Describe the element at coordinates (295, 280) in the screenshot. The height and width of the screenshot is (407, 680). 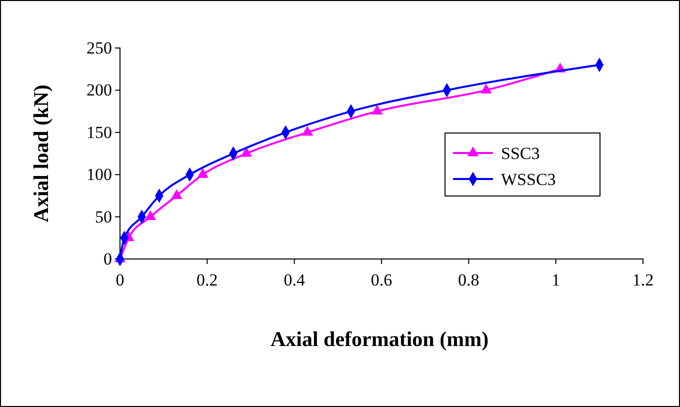
I see `x-tick-label: 0.4` at that location.